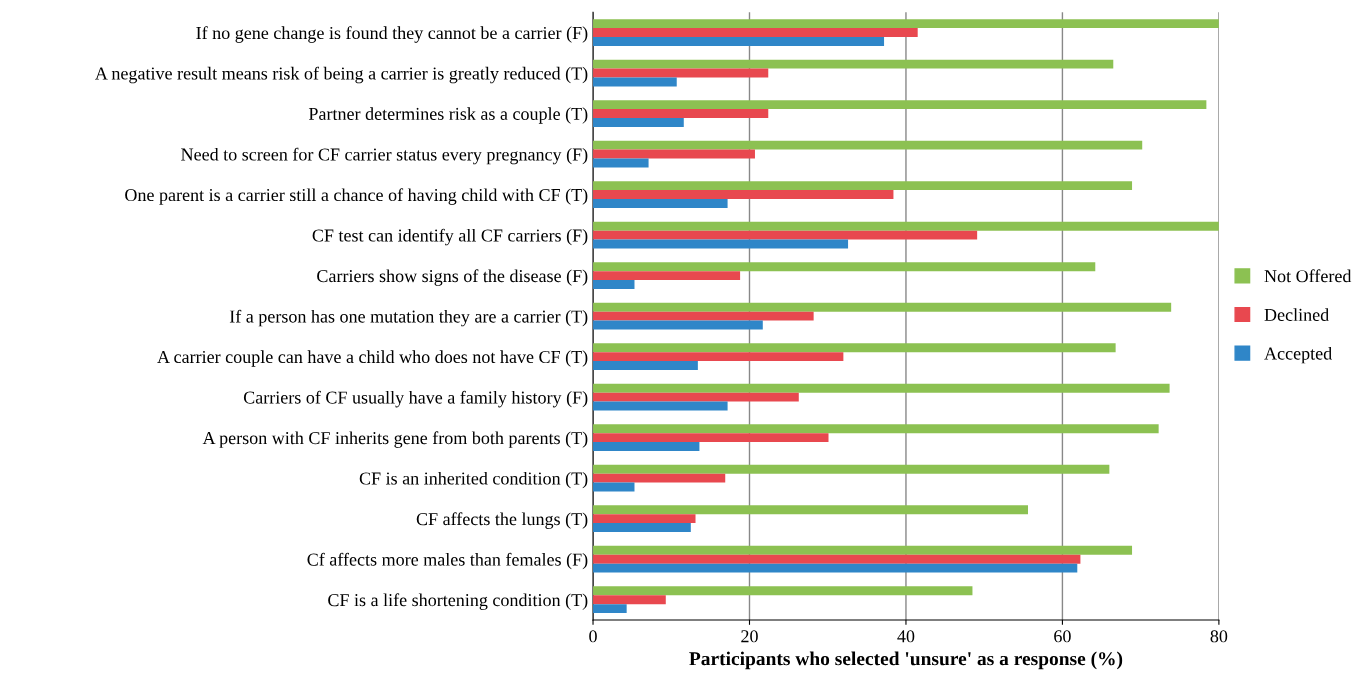 This screenshot has width=1368, height=682. What do you see at coordinates (906, 636) in the screenshot?
I see `x-tick-label: 40` at bounding box center [906, 636].